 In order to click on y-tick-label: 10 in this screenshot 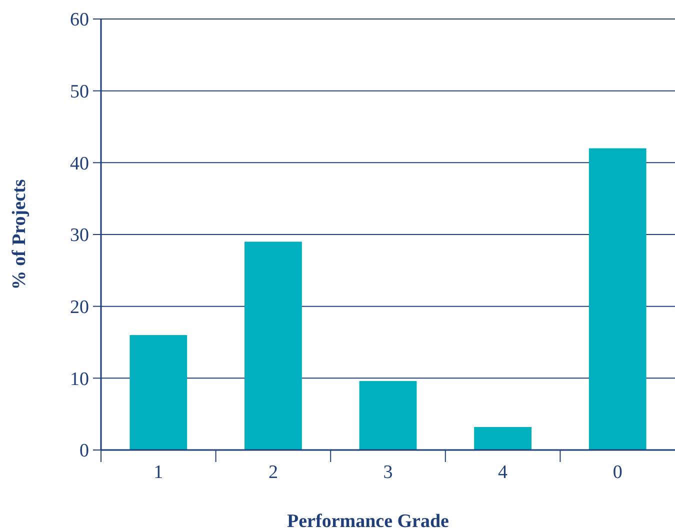, I will do `click(79, 379)`.